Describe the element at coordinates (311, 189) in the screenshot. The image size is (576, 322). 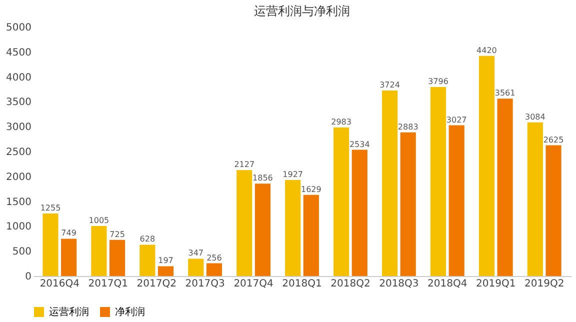
I see `data-label: 1629` at that location.